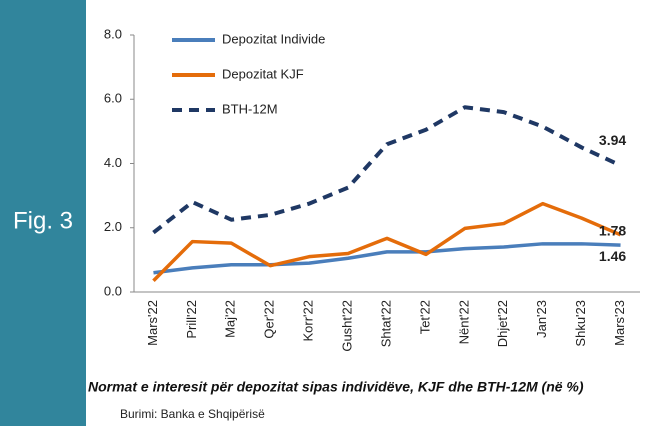  I want to click on y-tick-label: 2.0, so click(113, 226).